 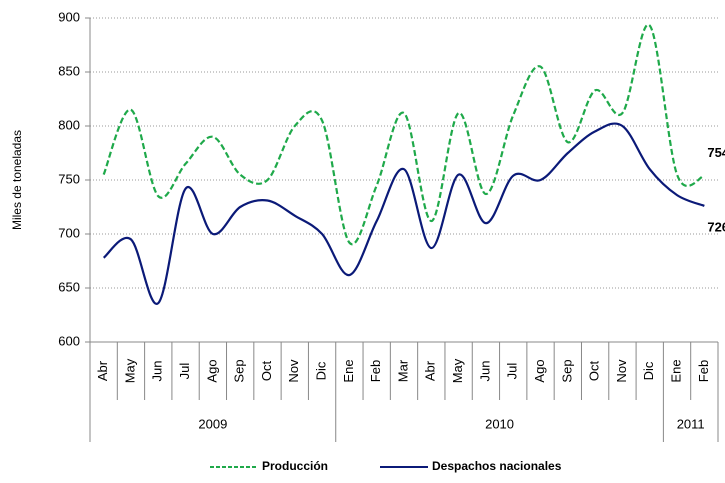 I want to click on y-tick-label: 850, so click(x=69, y=70).